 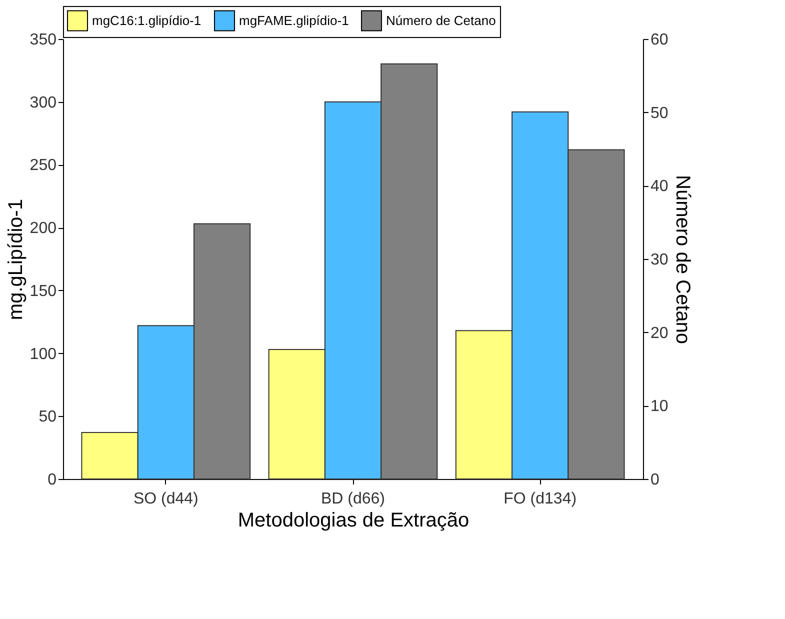 What do you see at coordinates (165, 499) in the screenshot?
I see `x-tick-label: SO (d44)` at bounding box center [165, 499].